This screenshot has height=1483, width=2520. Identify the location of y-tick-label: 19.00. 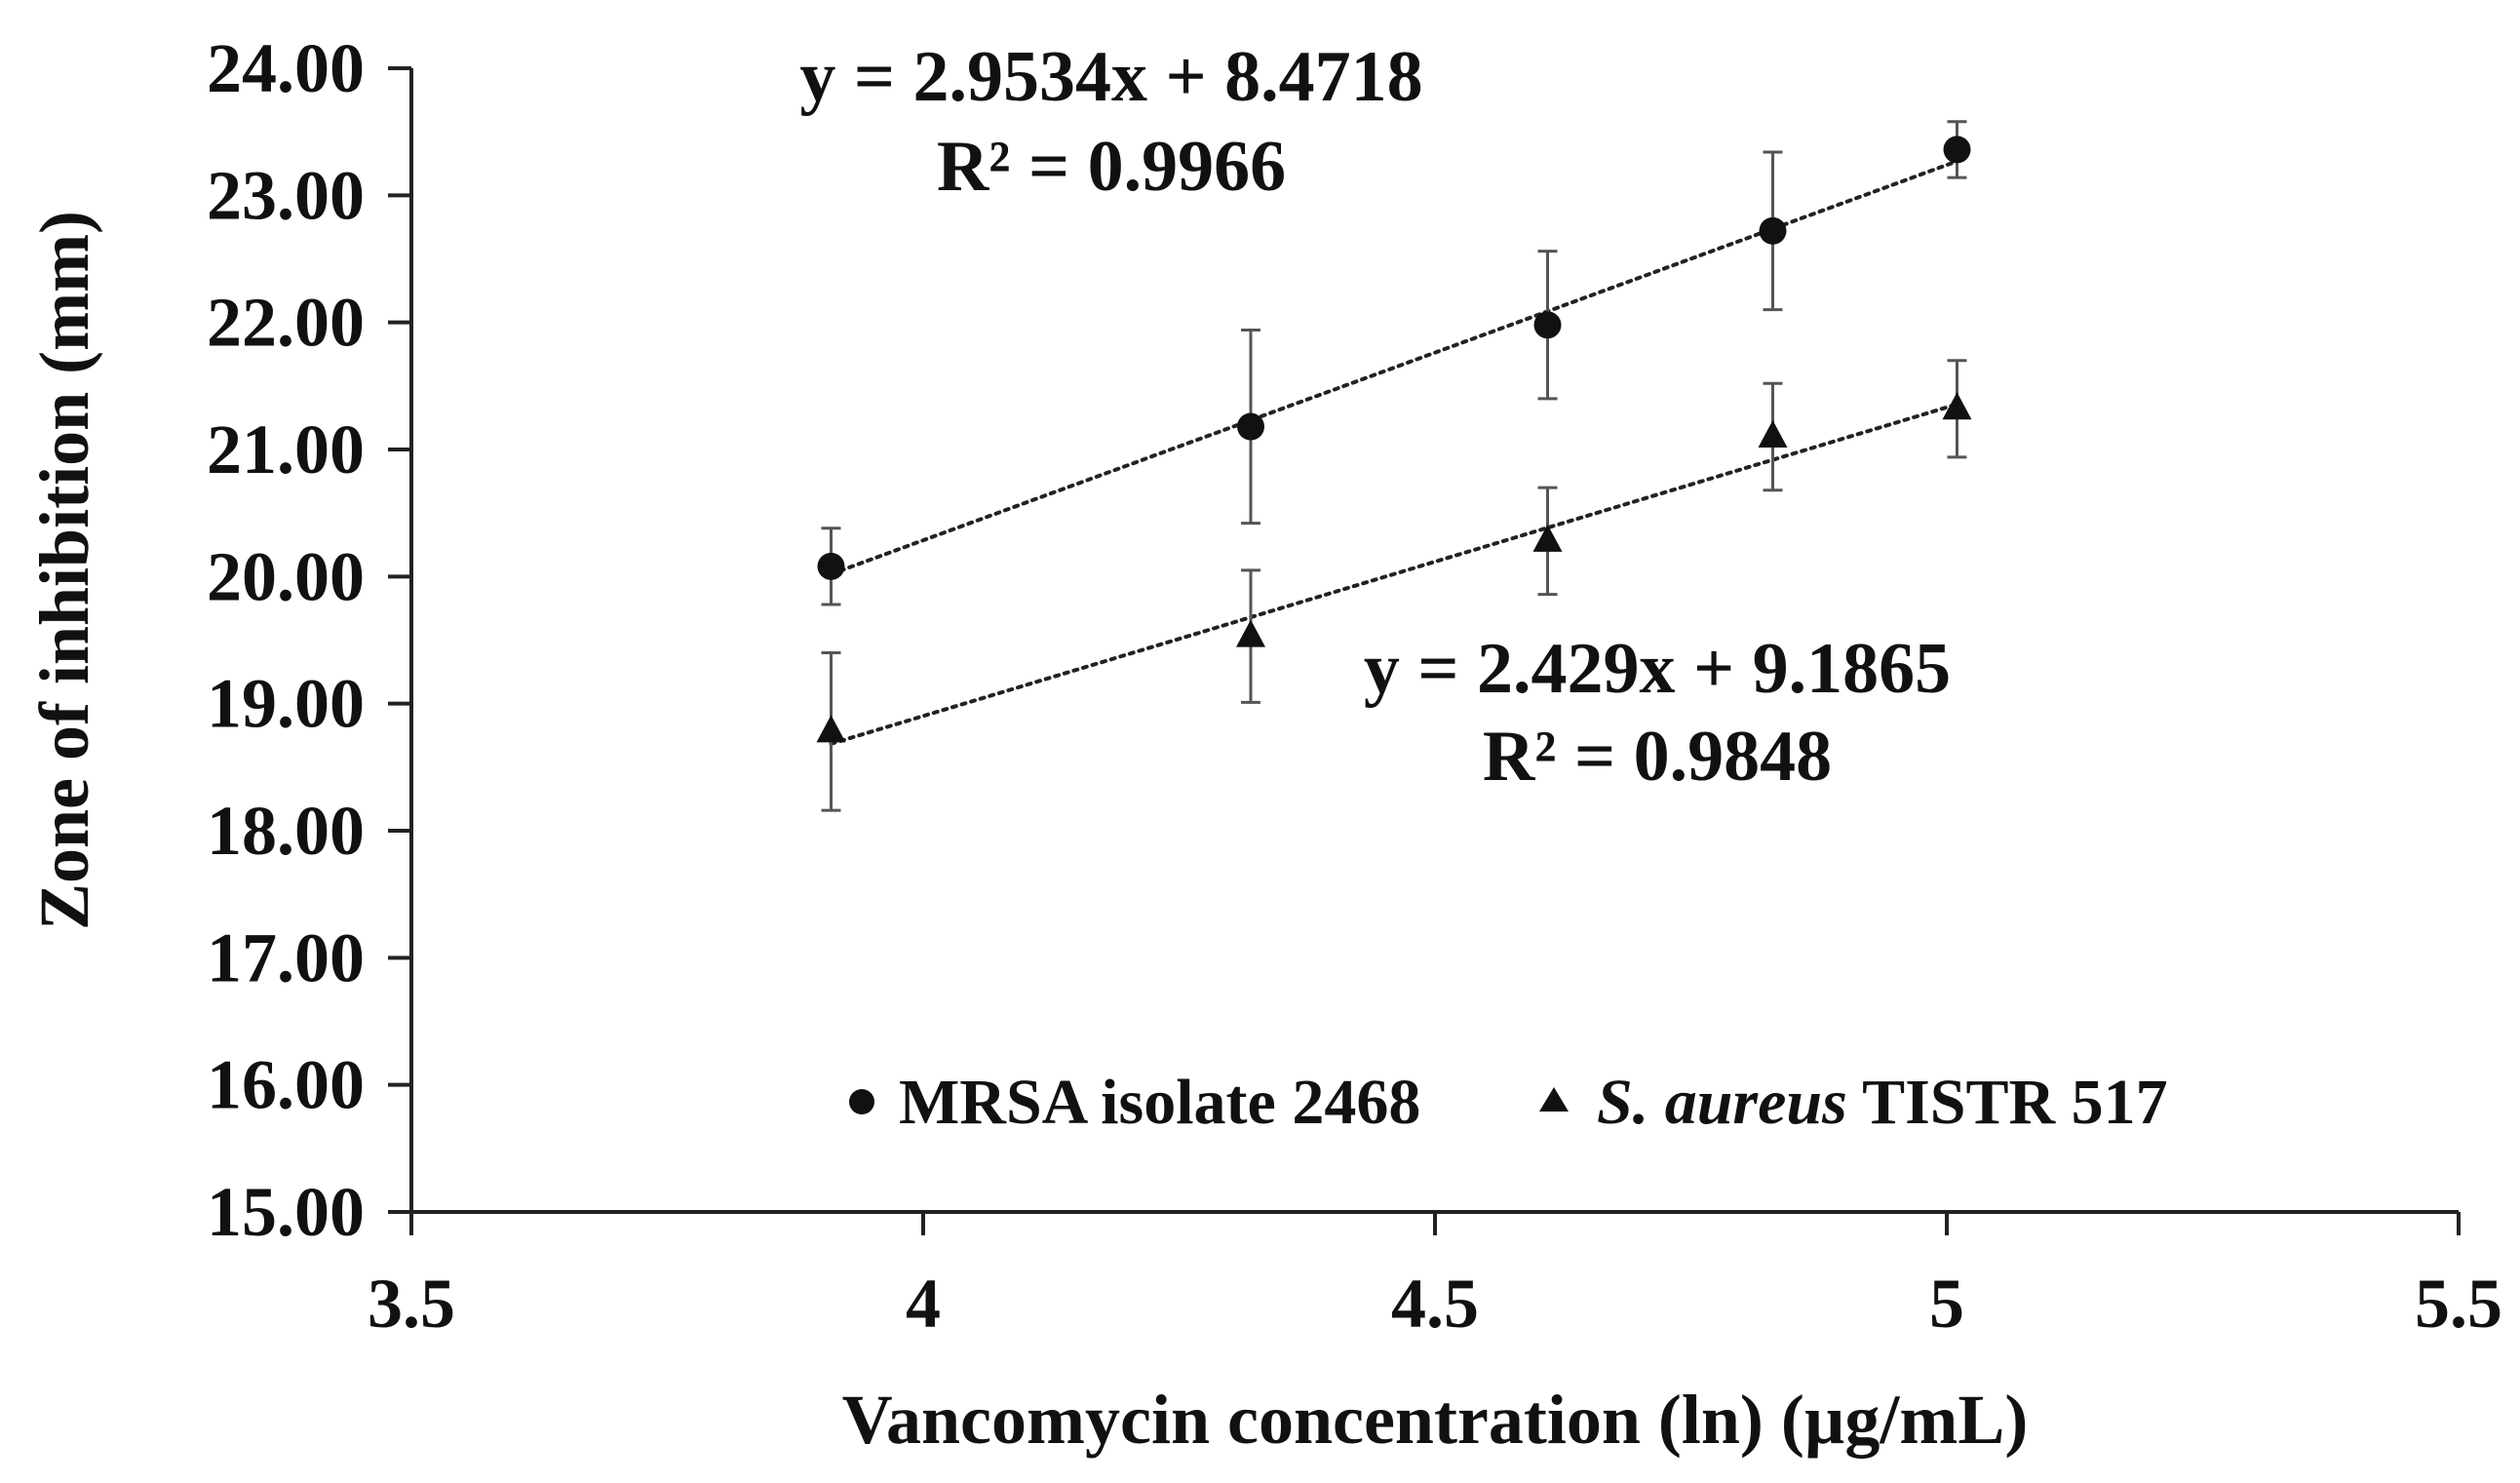
(286, 704).